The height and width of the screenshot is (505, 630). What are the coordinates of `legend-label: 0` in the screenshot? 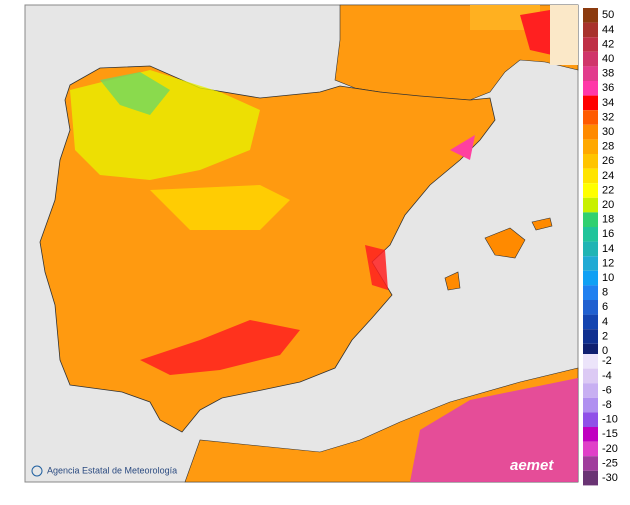 It's located at (605, 351).